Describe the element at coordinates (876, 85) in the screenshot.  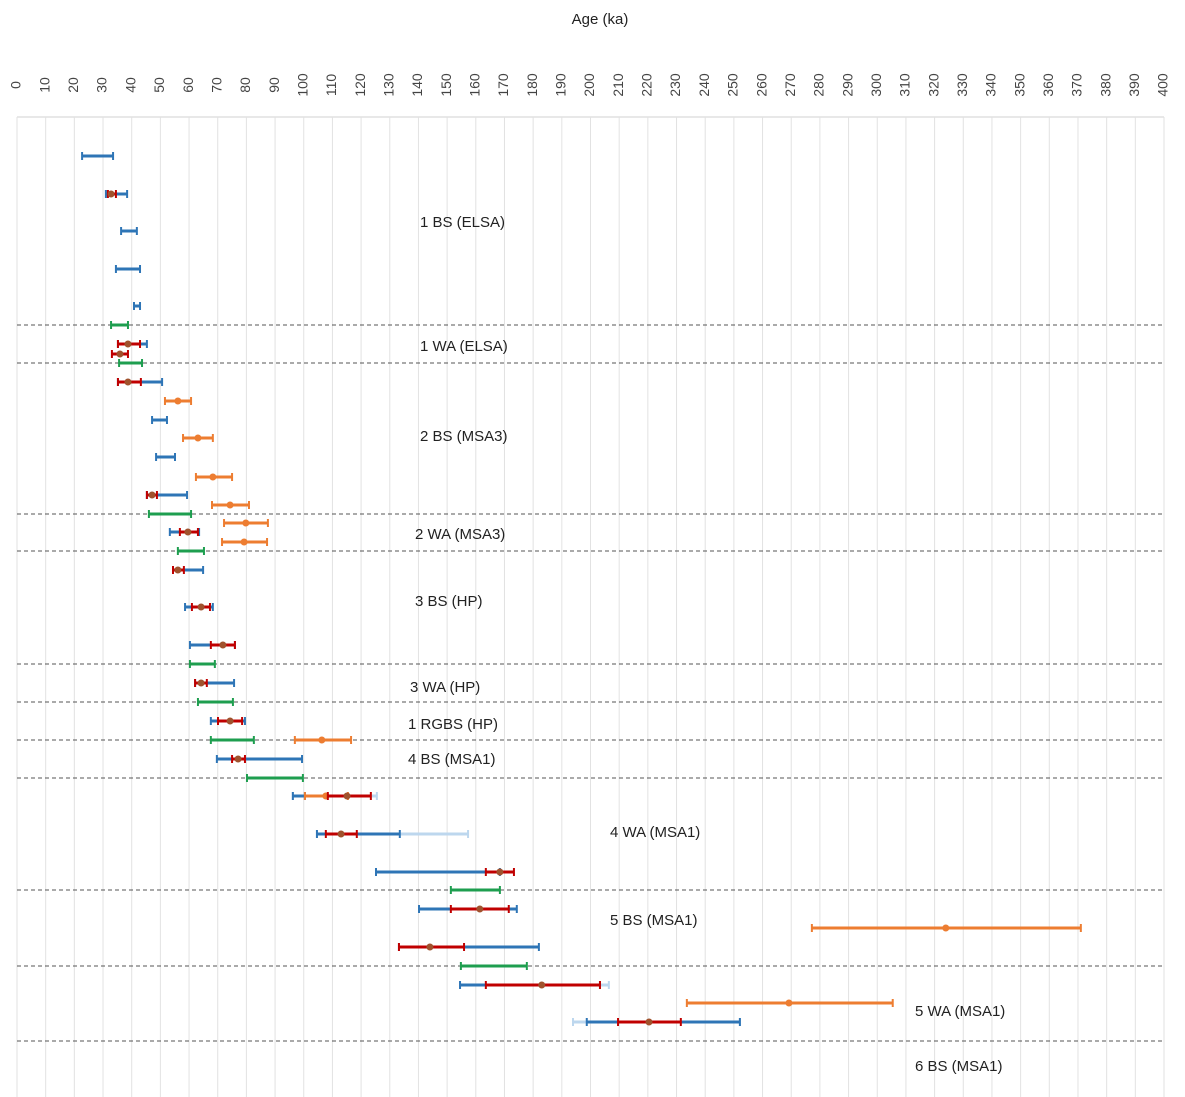
I see `x-tick-label: 300` at that location.